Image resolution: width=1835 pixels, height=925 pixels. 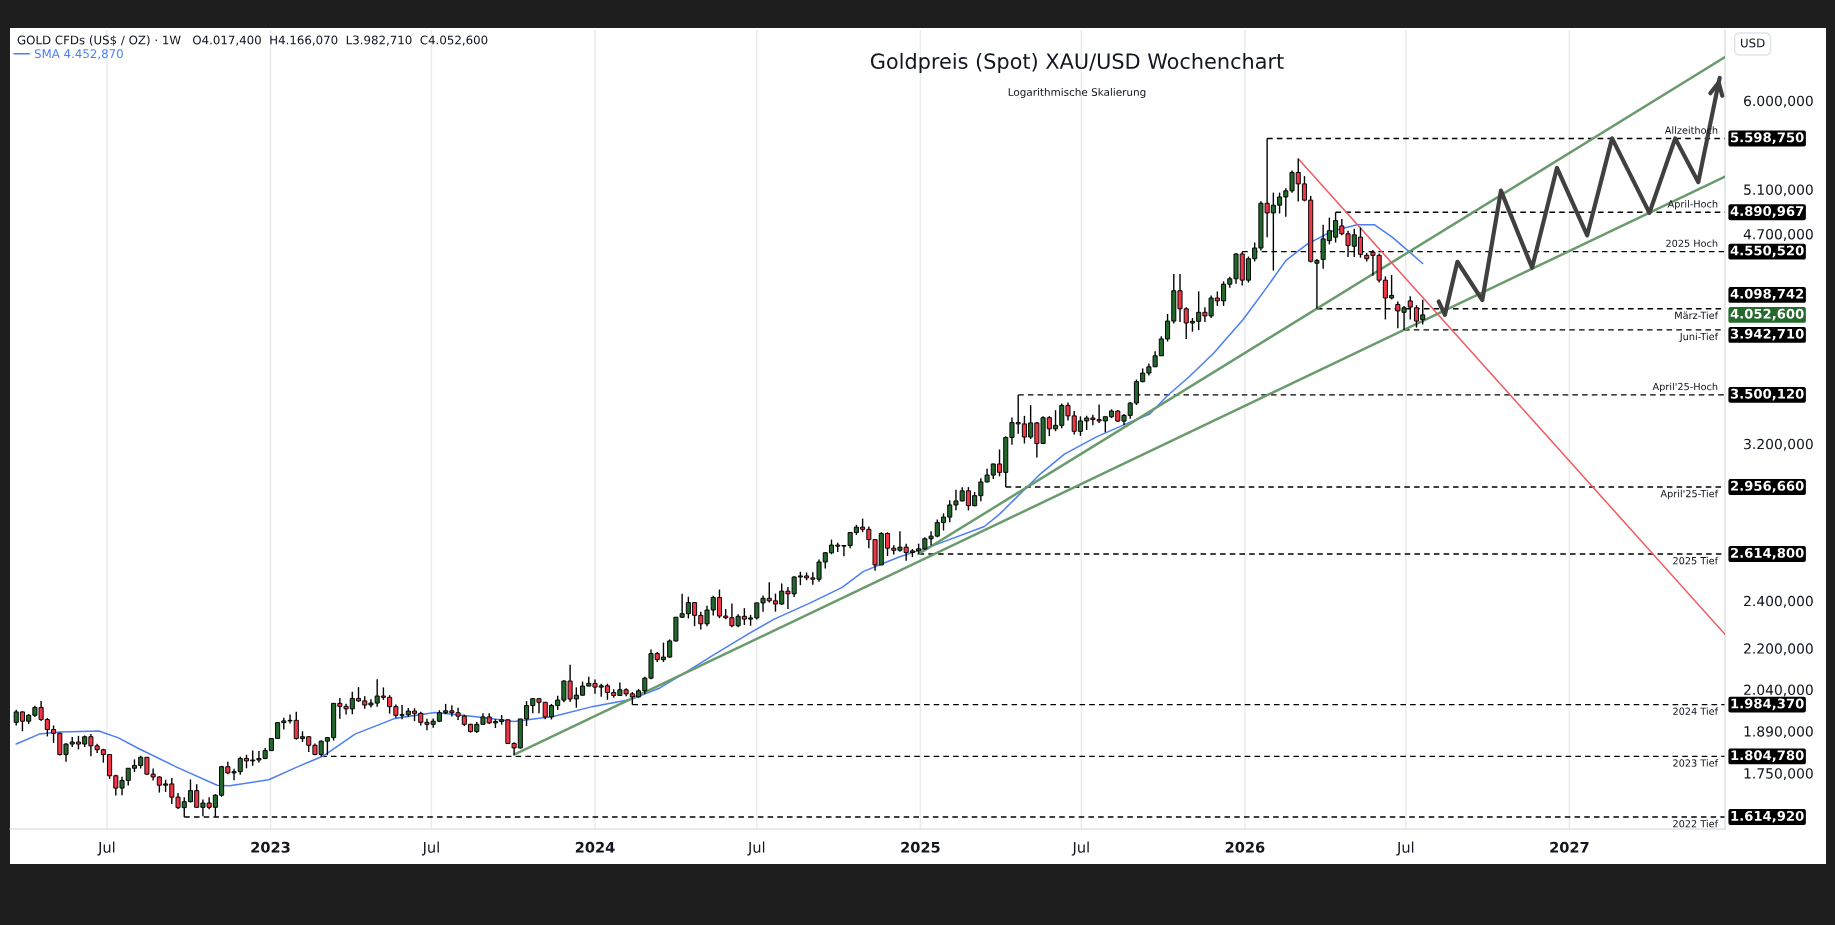 What do you see at coordinates (252, 40) in the screenshot?
I see `annotation: GOLD CFDs (US$ / OZ) · 1W O4.017,400 H4.166,070 L3.982,710 C4.052,600` at bounding box center [252, 40].